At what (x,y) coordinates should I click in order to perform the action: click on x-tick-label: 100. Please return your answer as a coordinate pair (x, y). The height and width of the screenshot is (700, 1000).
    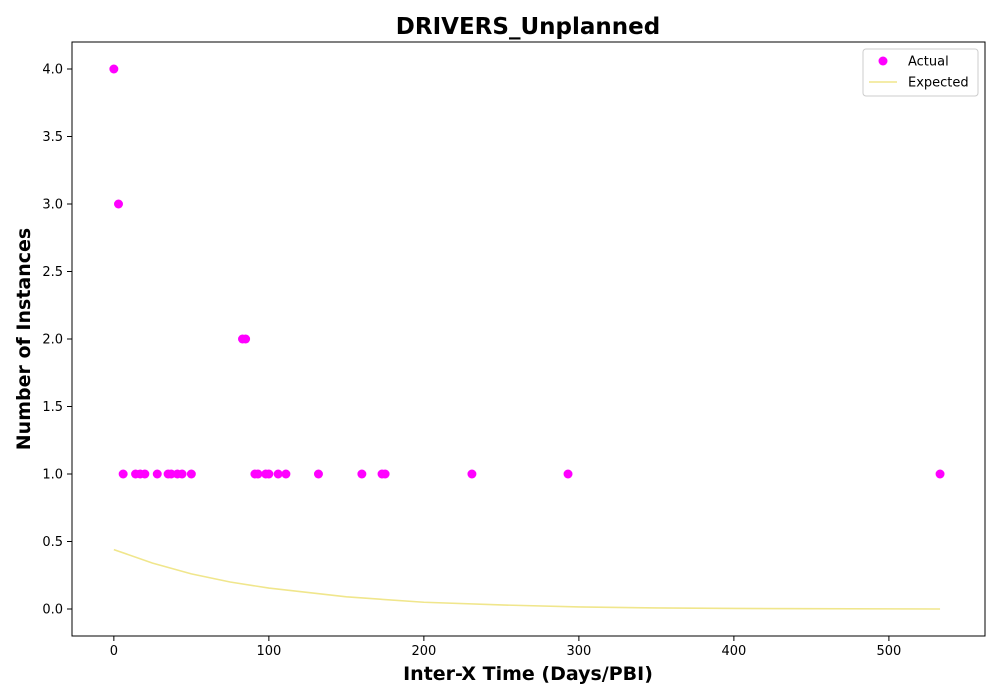
    Looking at the image, I should click on (268, 651).